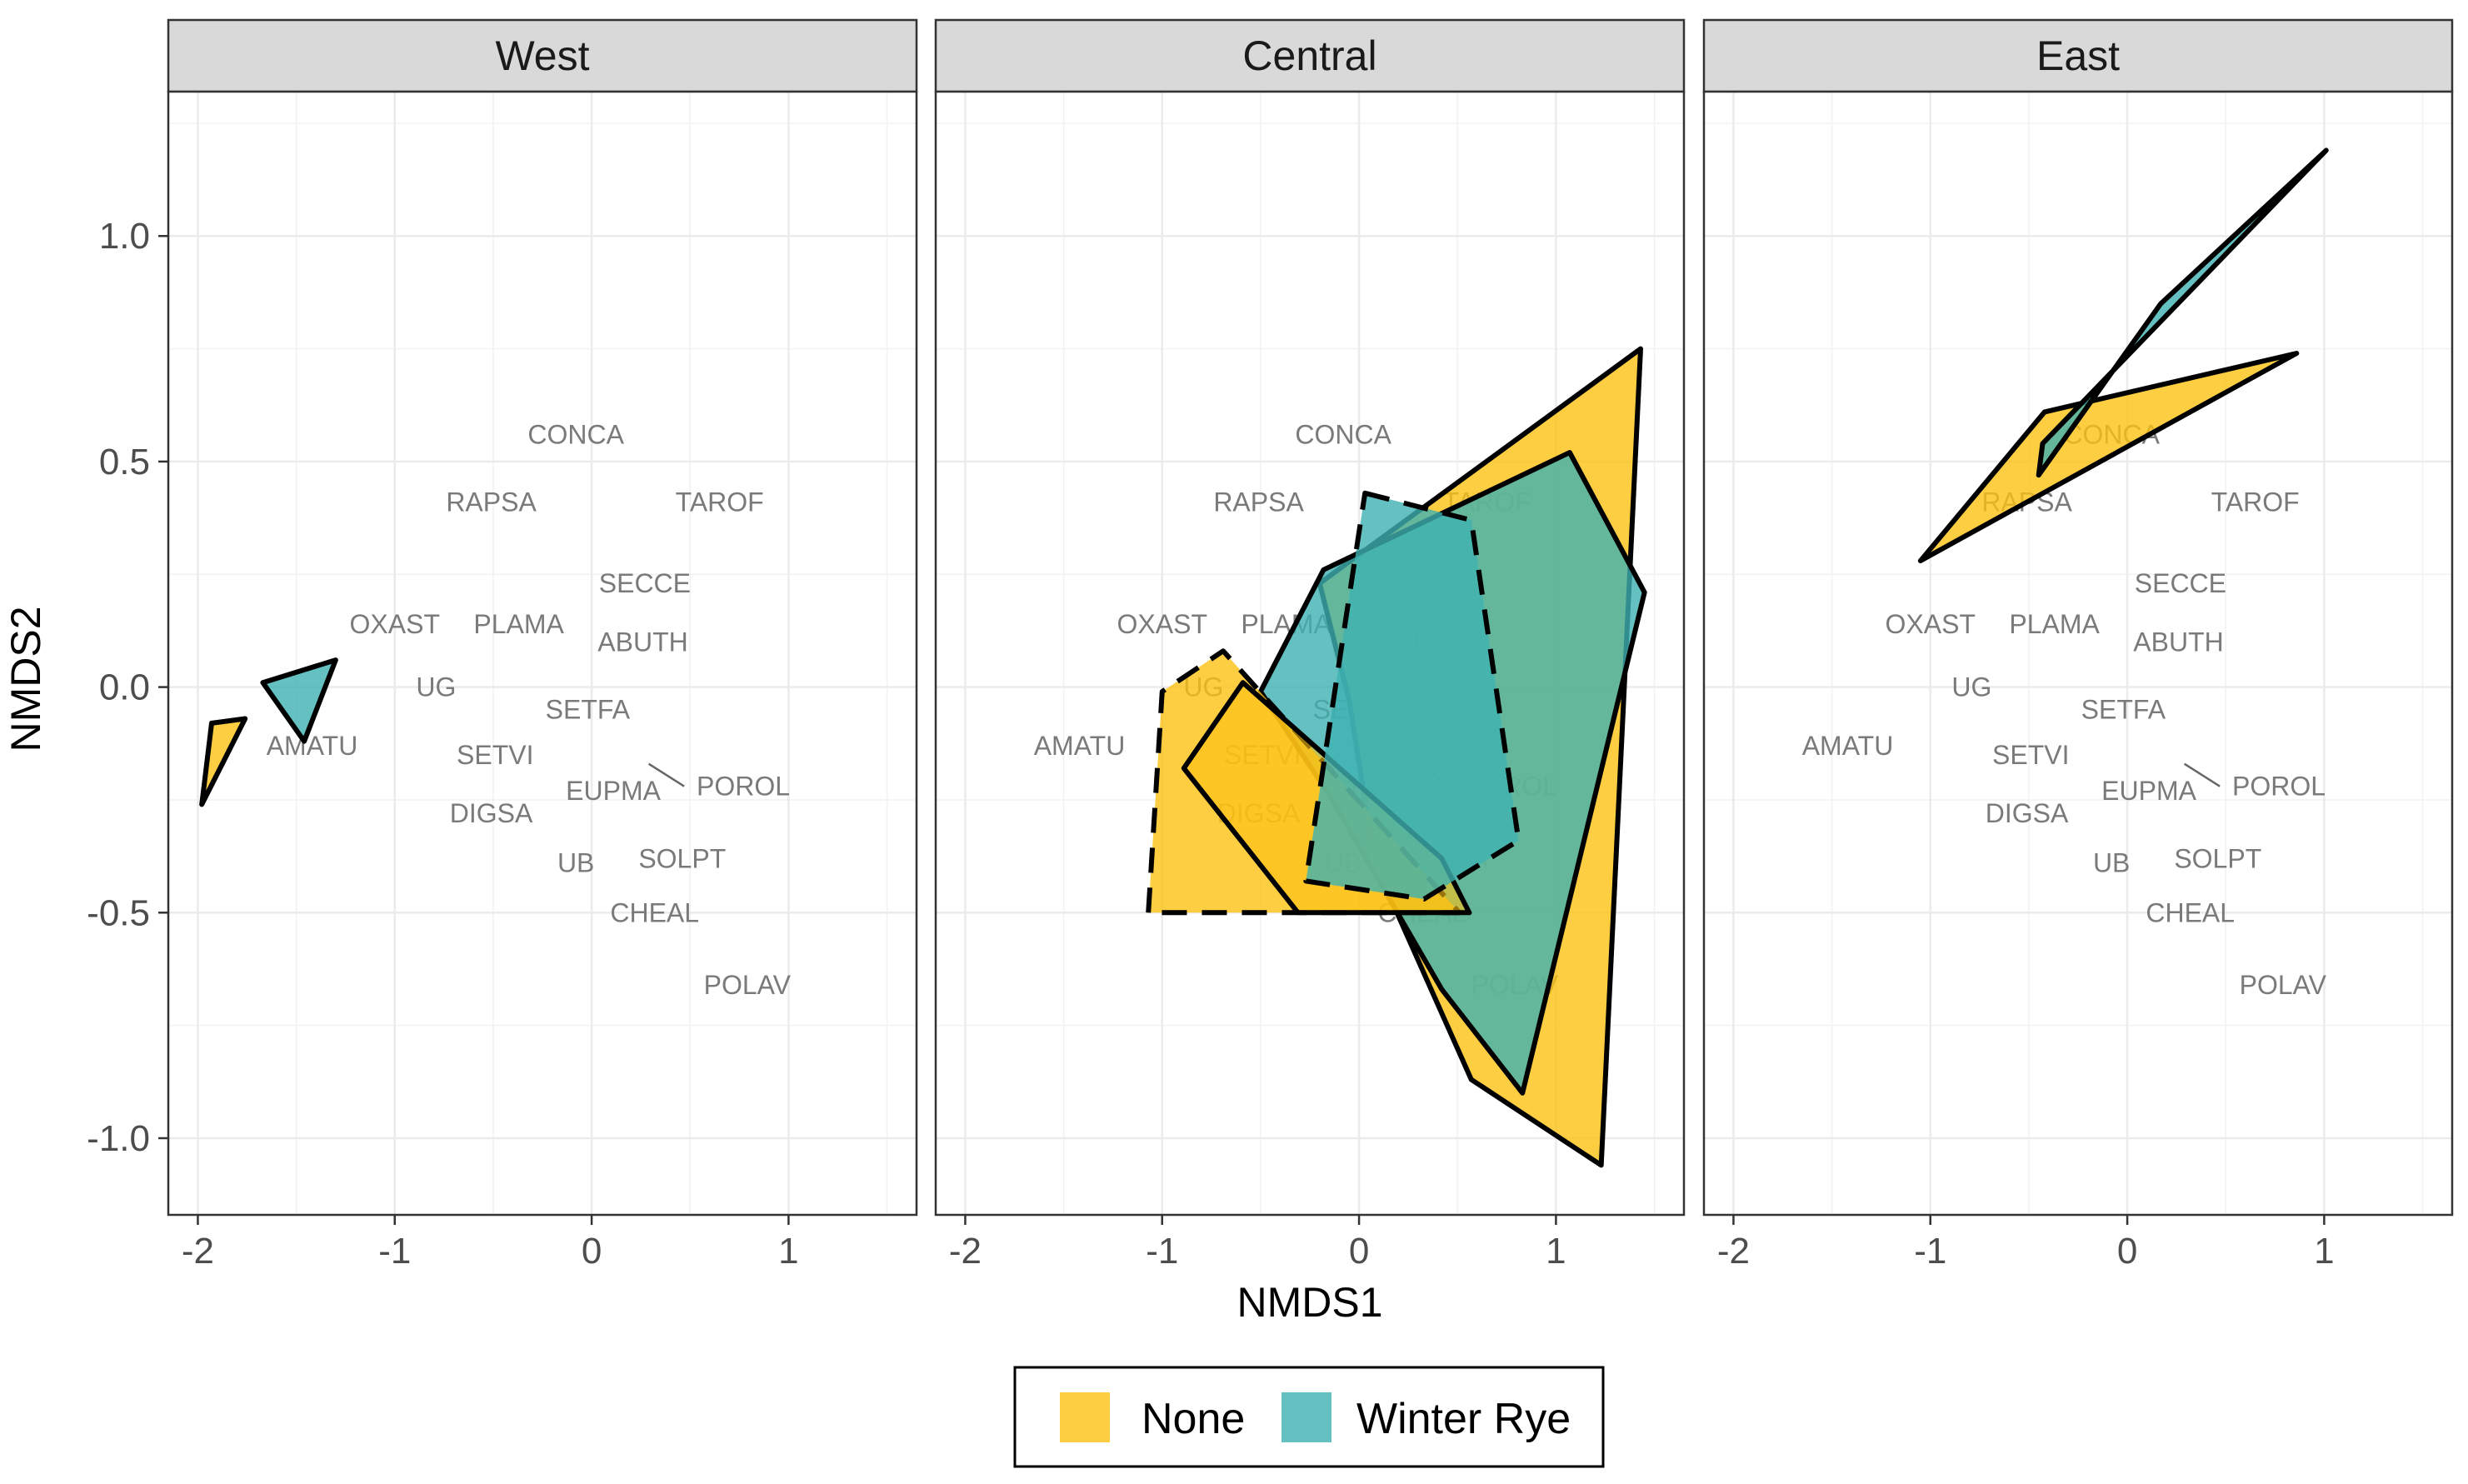 The image size is (2468, 1484). I want to click on y-tick-label: 1.0, so click(124, 236).